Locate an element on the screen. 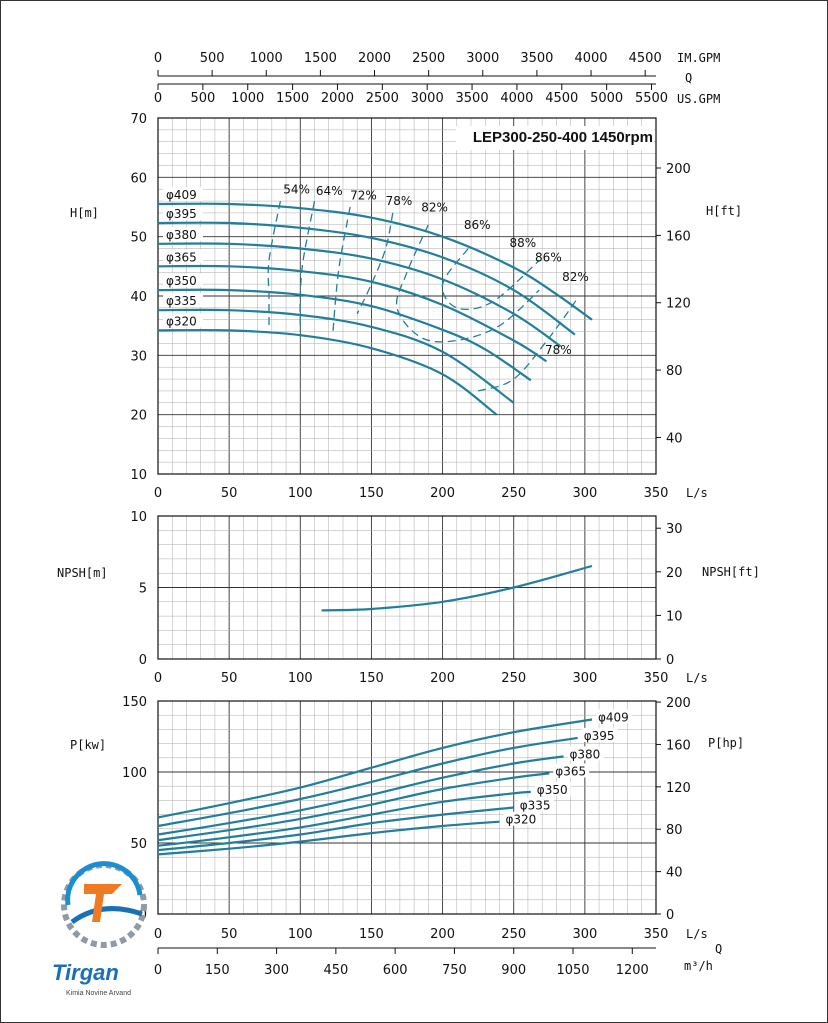  head-curve-label: φ320 is located at coordinates (181, 321).